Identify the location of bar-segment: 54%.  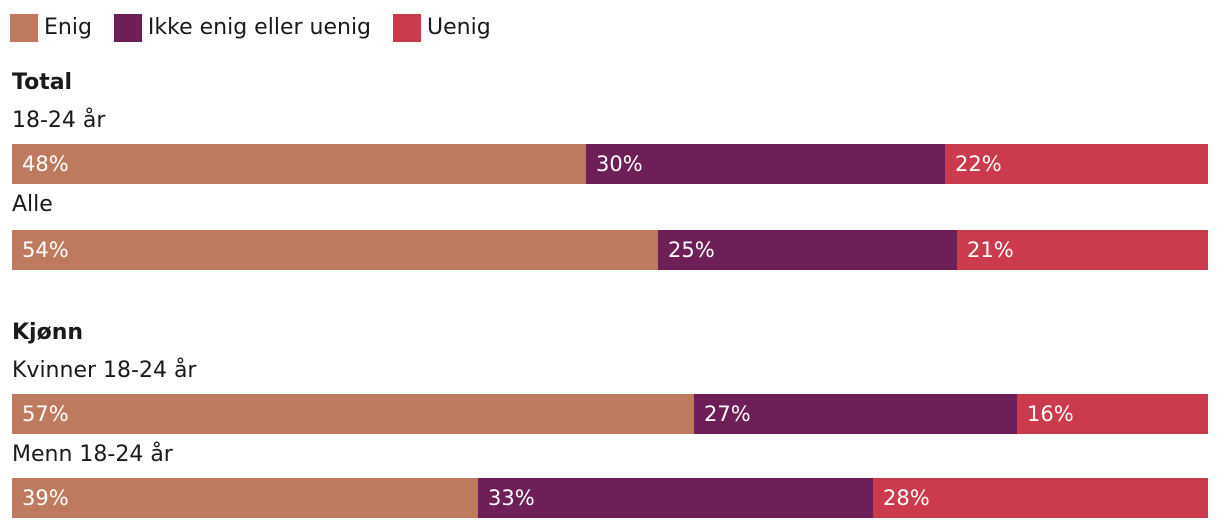
(335, 250).